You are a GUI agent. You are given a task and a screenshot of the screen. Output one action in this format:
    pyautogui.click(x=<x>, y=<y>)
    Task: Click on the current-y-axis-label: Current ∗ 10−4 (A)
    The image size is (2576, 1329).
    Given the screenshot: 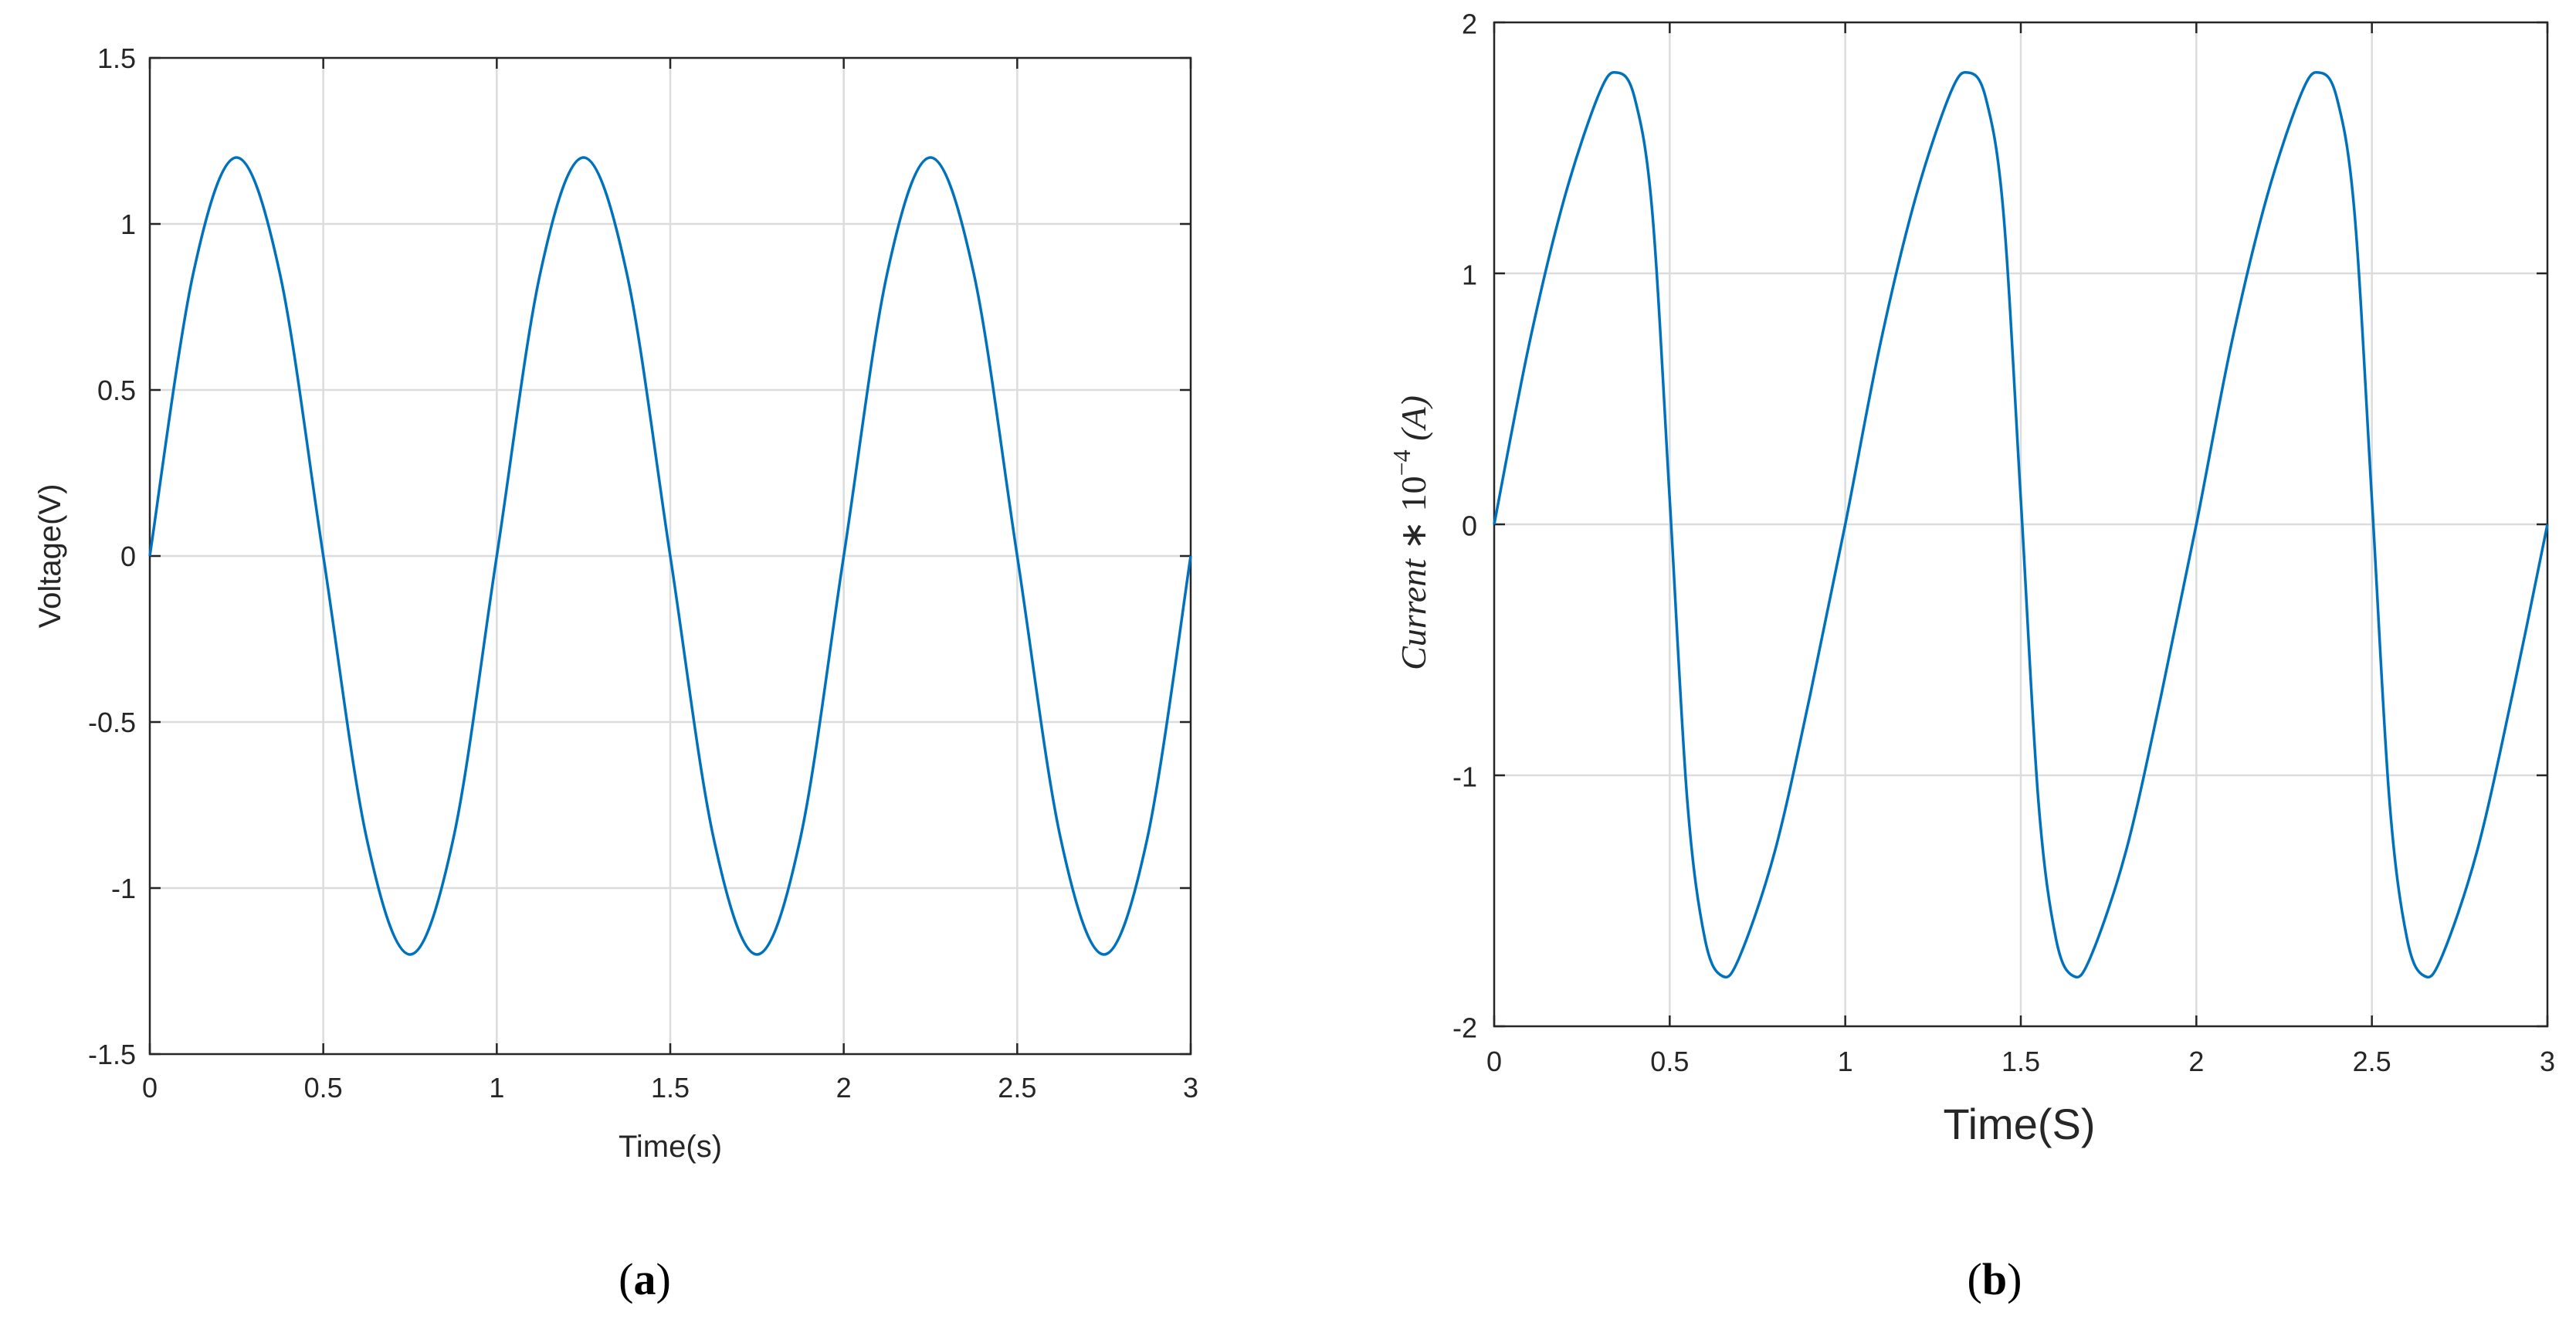 What is the action you would take?
    pyautogui.click(x=1410, y=532)
    